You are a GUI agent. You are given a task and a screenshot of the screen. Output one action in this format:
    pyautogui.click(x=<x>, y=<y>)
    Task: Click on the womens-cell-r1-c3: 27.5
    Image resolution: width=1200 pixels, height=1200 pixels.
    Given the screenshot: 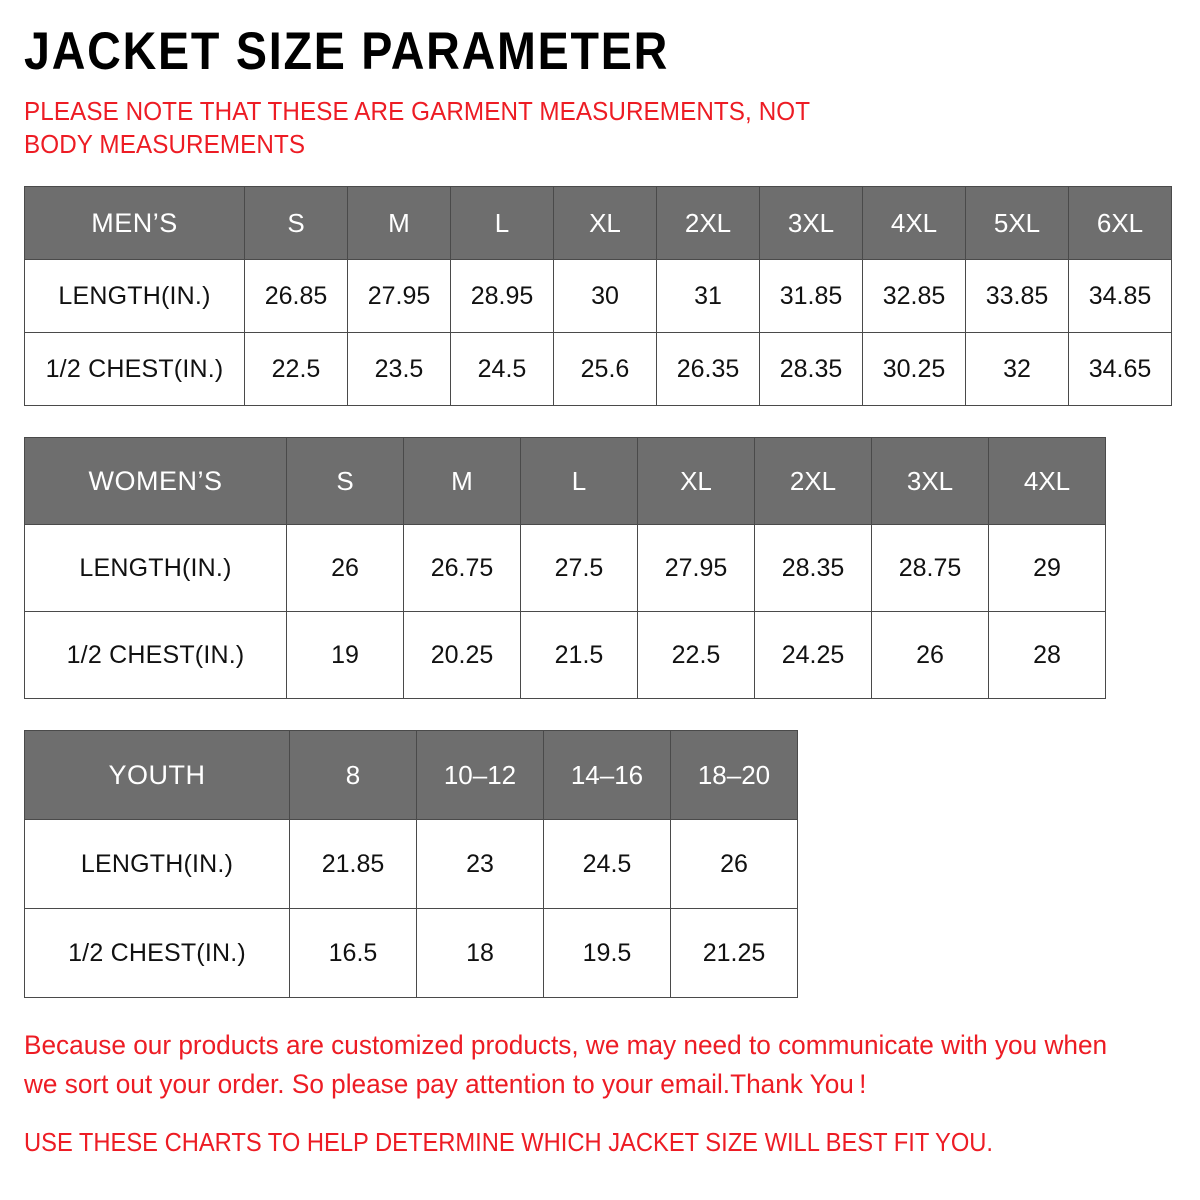 What is the action you would take?
    pyautogui.click(x=579, y=568)
    